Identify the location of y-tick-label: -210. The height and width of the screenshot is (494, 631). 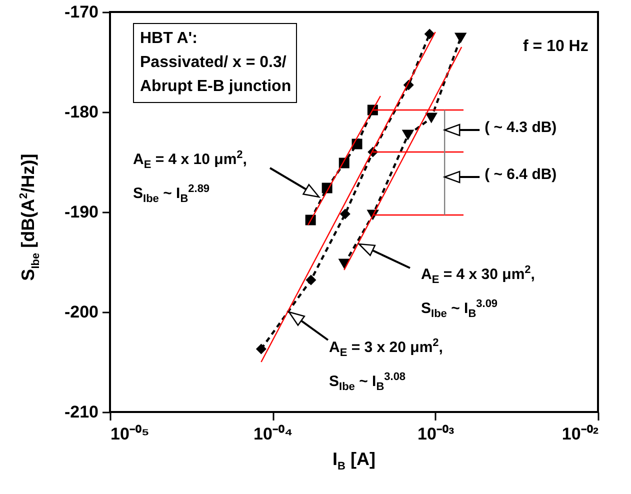
(81, 412).